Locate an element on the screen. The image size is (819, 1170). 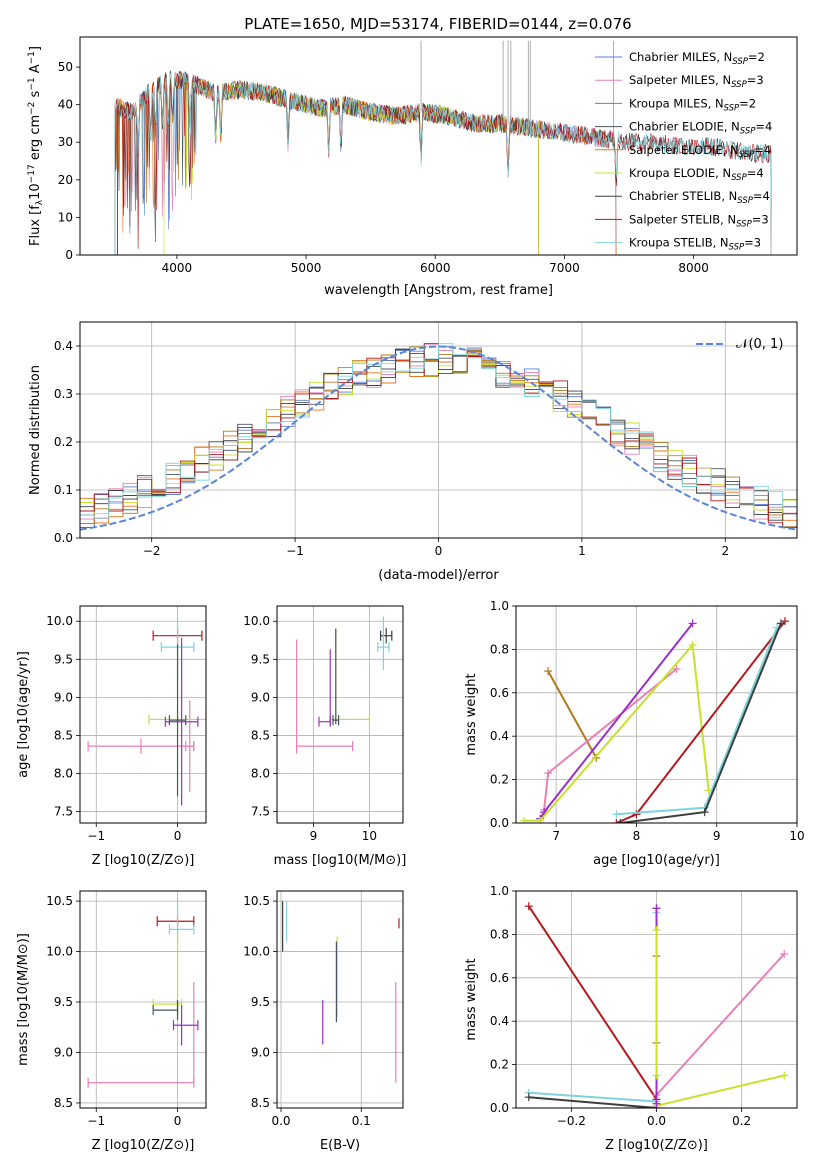
y-axis-label: Normed distribution is located at coordinates (35, 430).